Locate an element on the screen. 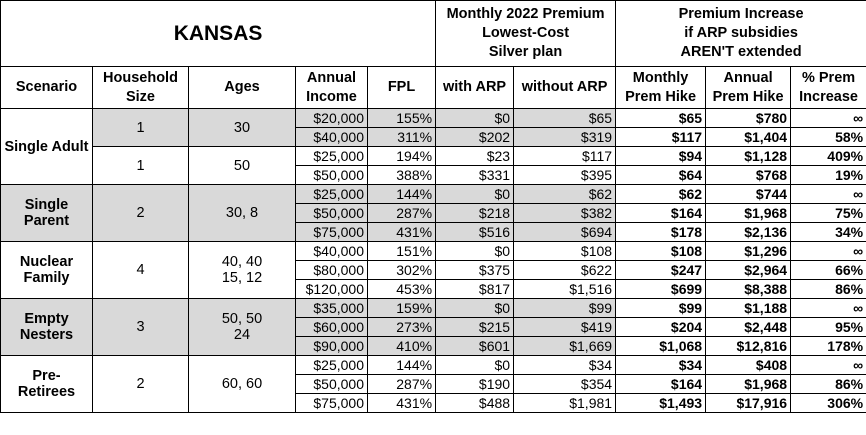  cell: $1,068 is located at coordinates (661, 346).